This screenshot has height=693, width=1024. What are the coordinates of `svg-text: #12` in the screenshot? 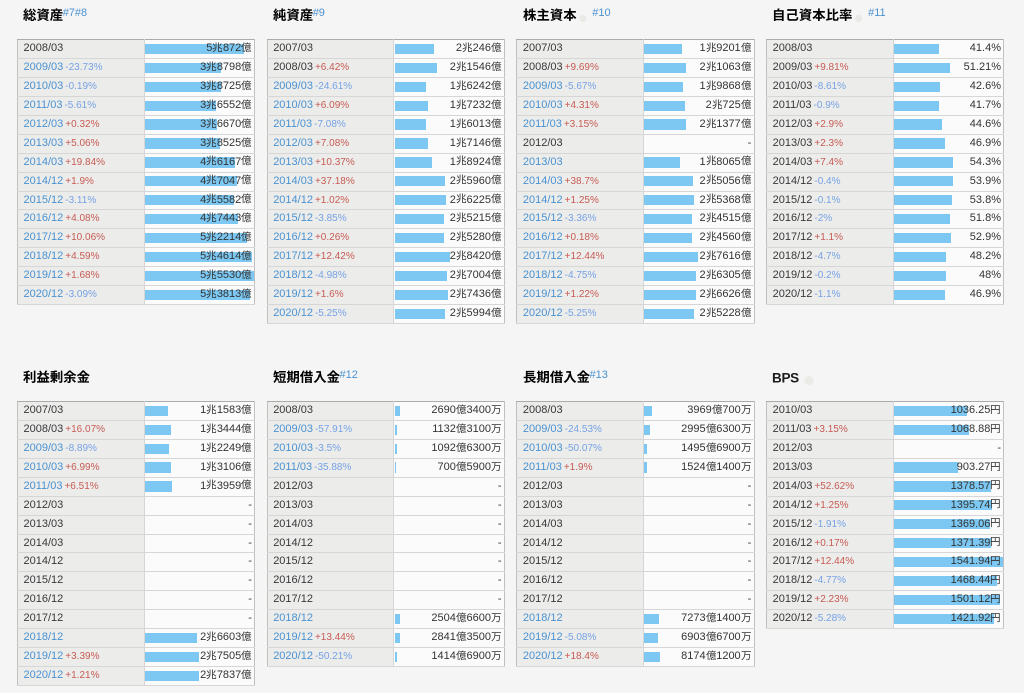 It's located at (349, 375).